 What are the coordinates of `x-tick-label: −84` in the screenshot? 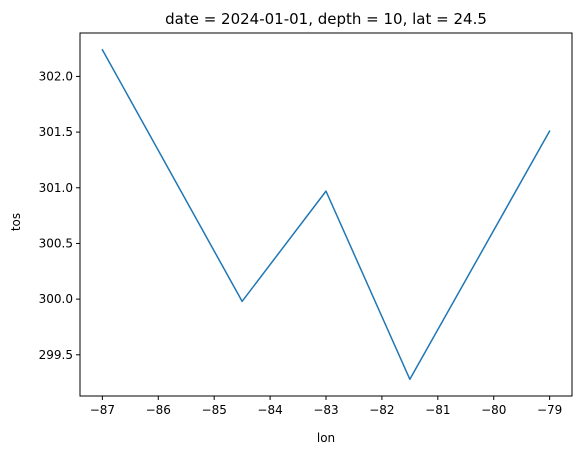 It's located at (269, 410).